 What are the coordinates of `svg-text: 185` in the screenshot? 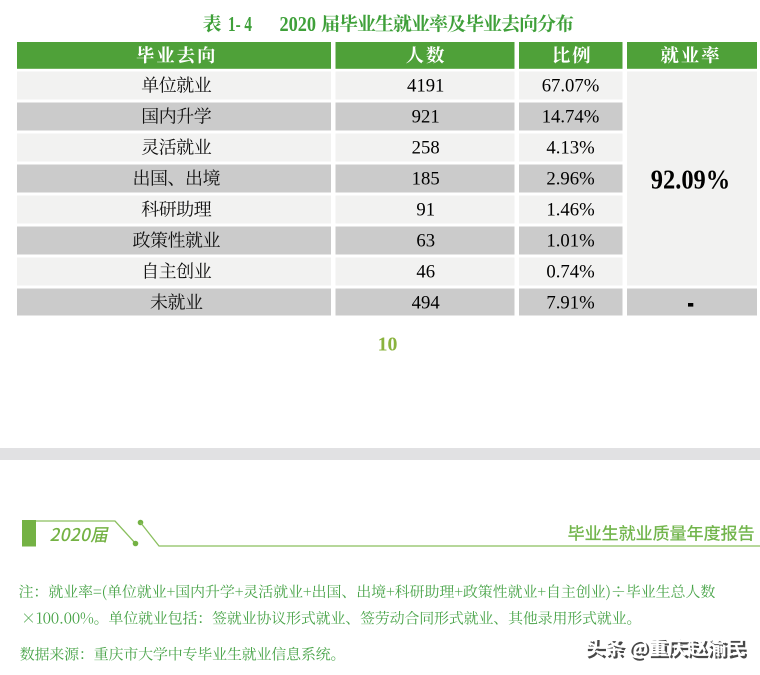 It's located at (426, 178).